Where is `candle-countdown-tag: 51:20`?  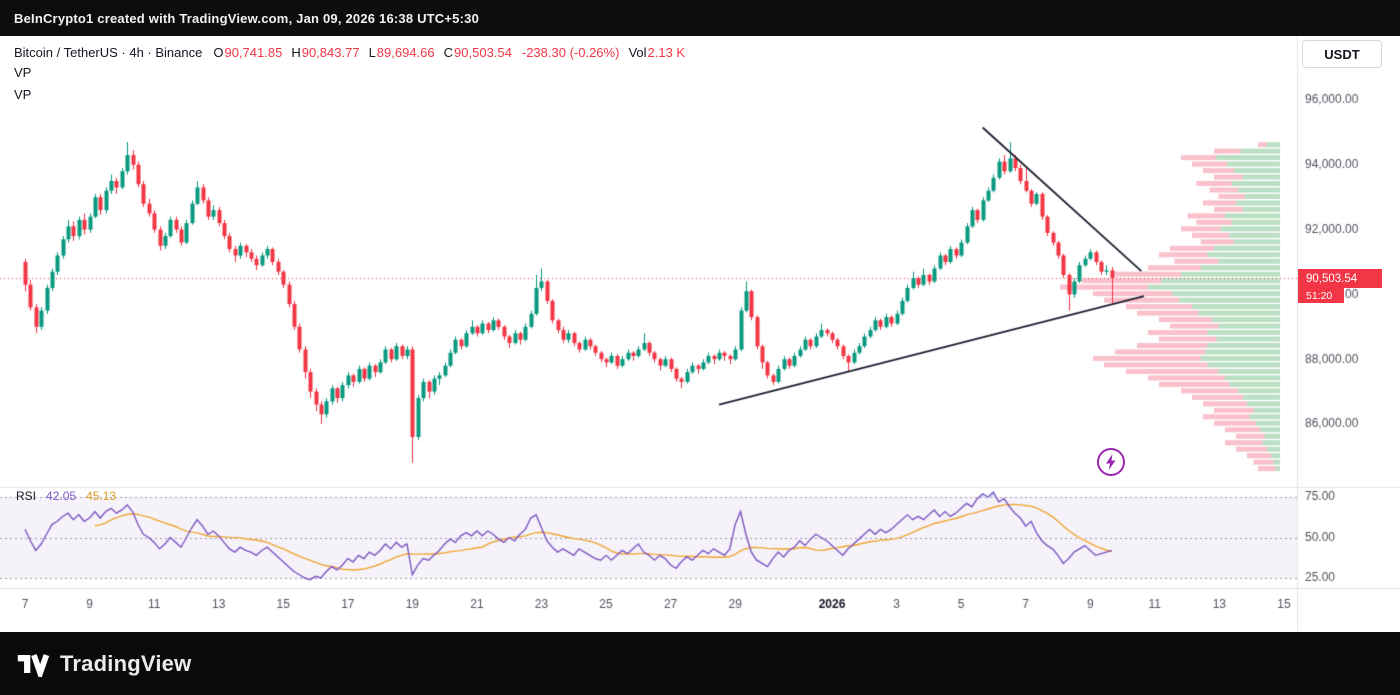
candle-countdown-tag: 51:20 is located at coordinates (1321, 295).